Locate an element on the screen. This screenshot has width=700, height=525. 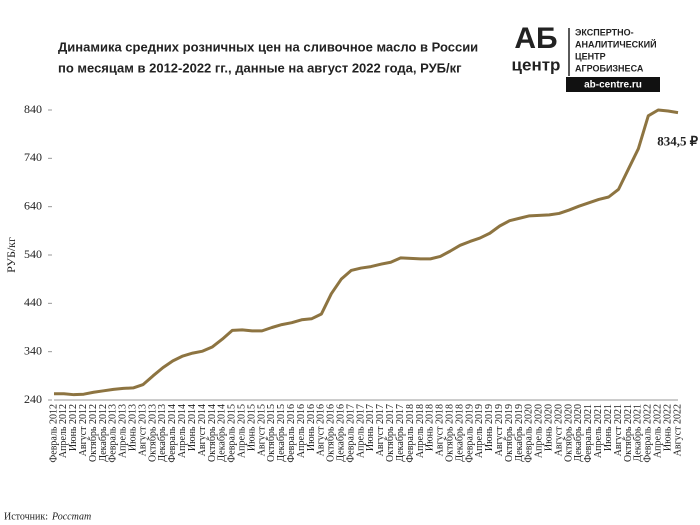
x-tick-label: Август 2013 is located at coordinates (142, 430).